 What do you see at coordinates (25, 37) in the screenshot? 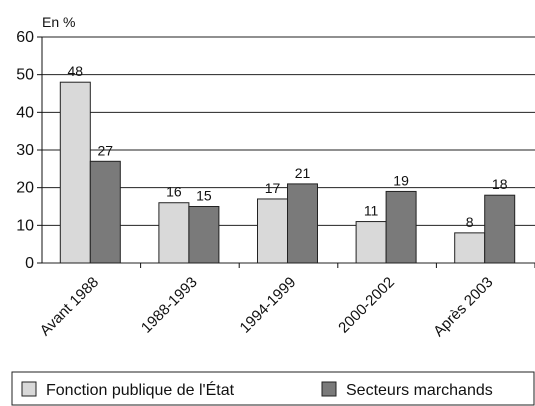
I see `y-tick-label: 60` at bounding box center [25, 37].